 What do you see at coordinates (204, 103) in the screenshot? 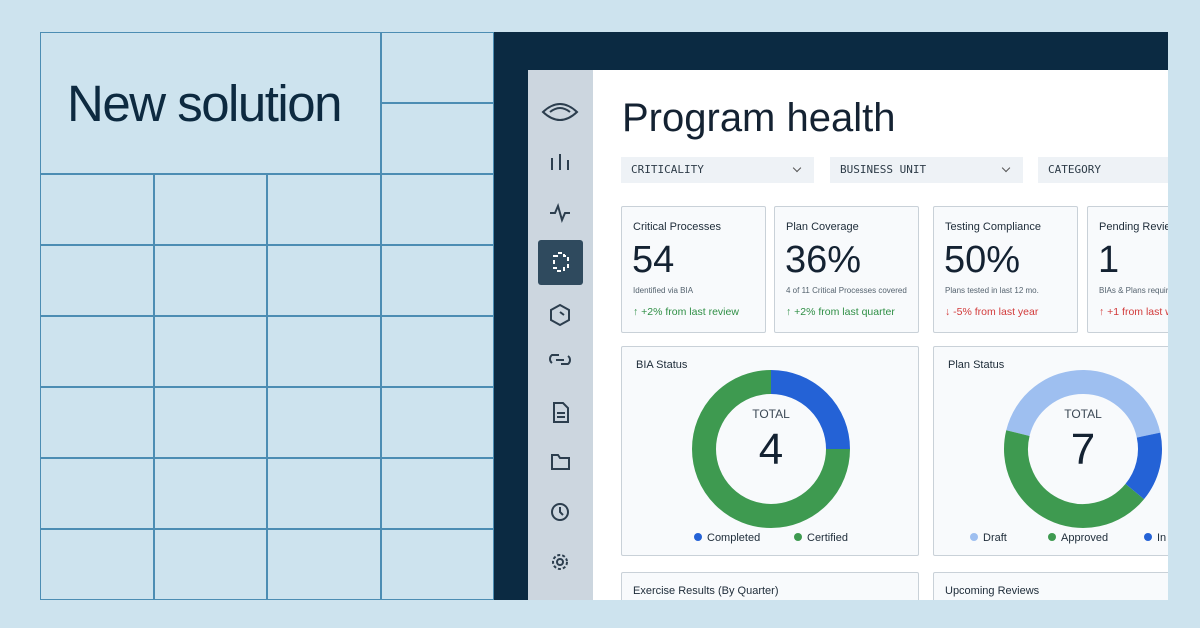
I see `banner-title: New solution` at bounding box center [204, 103].